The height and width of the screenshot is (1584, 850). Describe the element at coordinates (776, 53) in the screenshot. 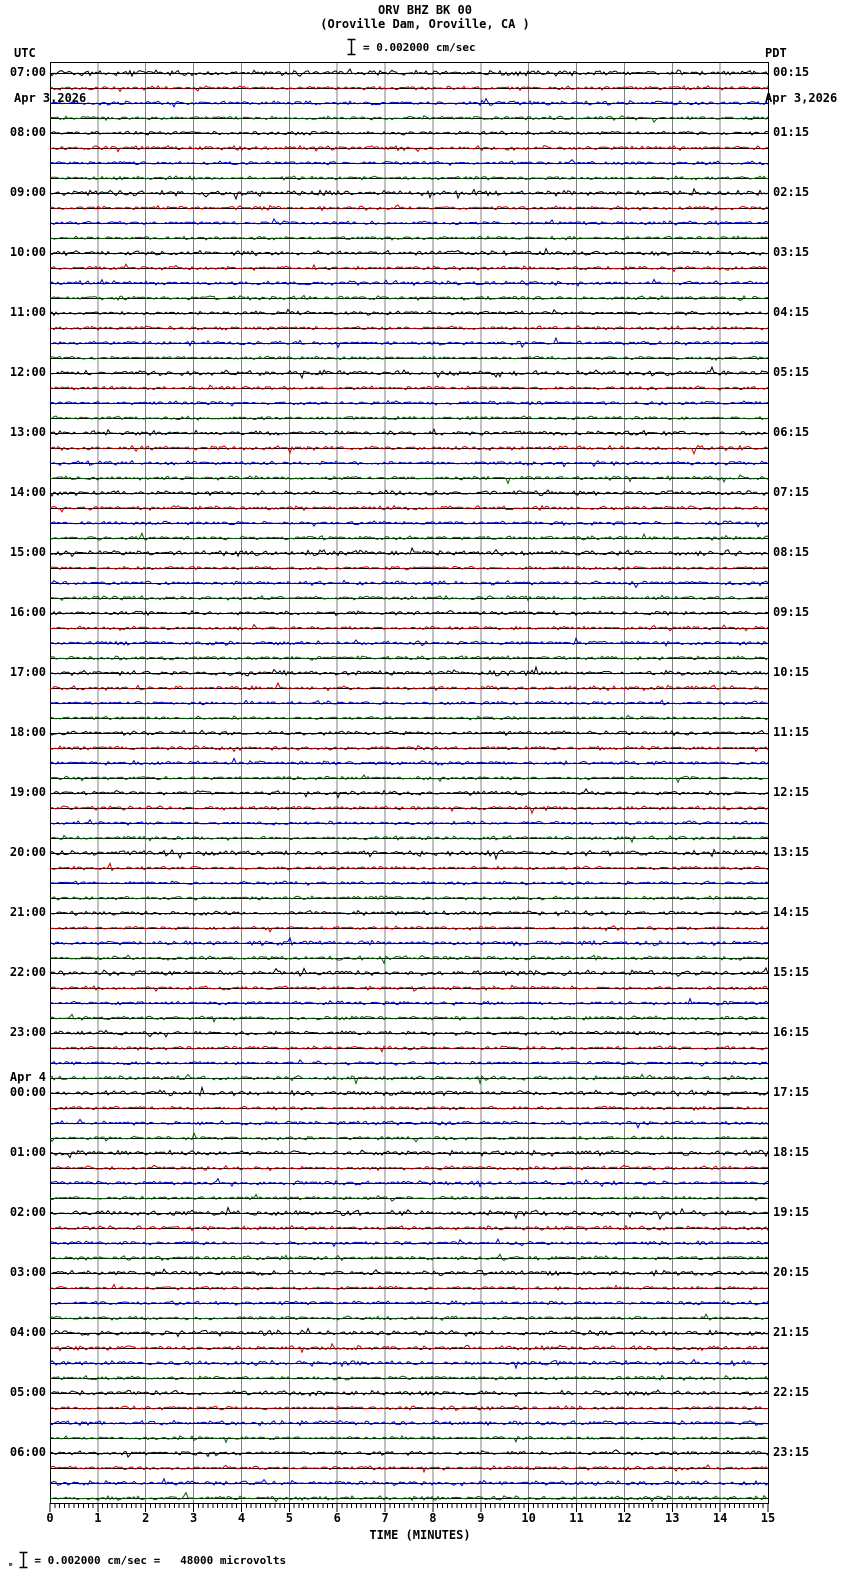

I see `pdt-timezone-label: PDT` at that location.